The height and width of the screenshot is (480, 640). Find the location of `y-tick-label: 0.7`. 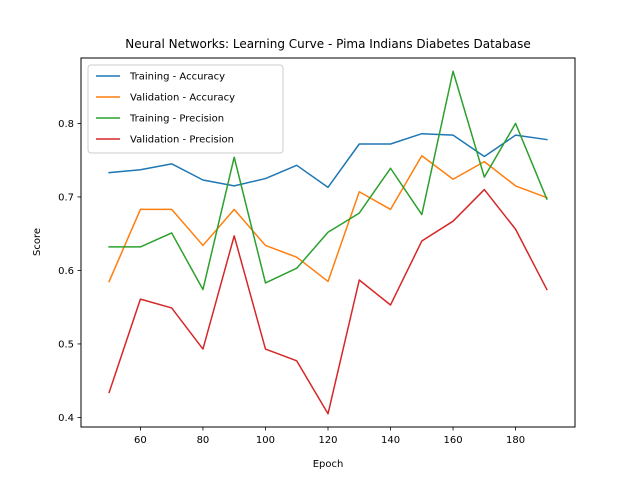

y-tick-label: 0.7 is located at coordinates (66, 197).